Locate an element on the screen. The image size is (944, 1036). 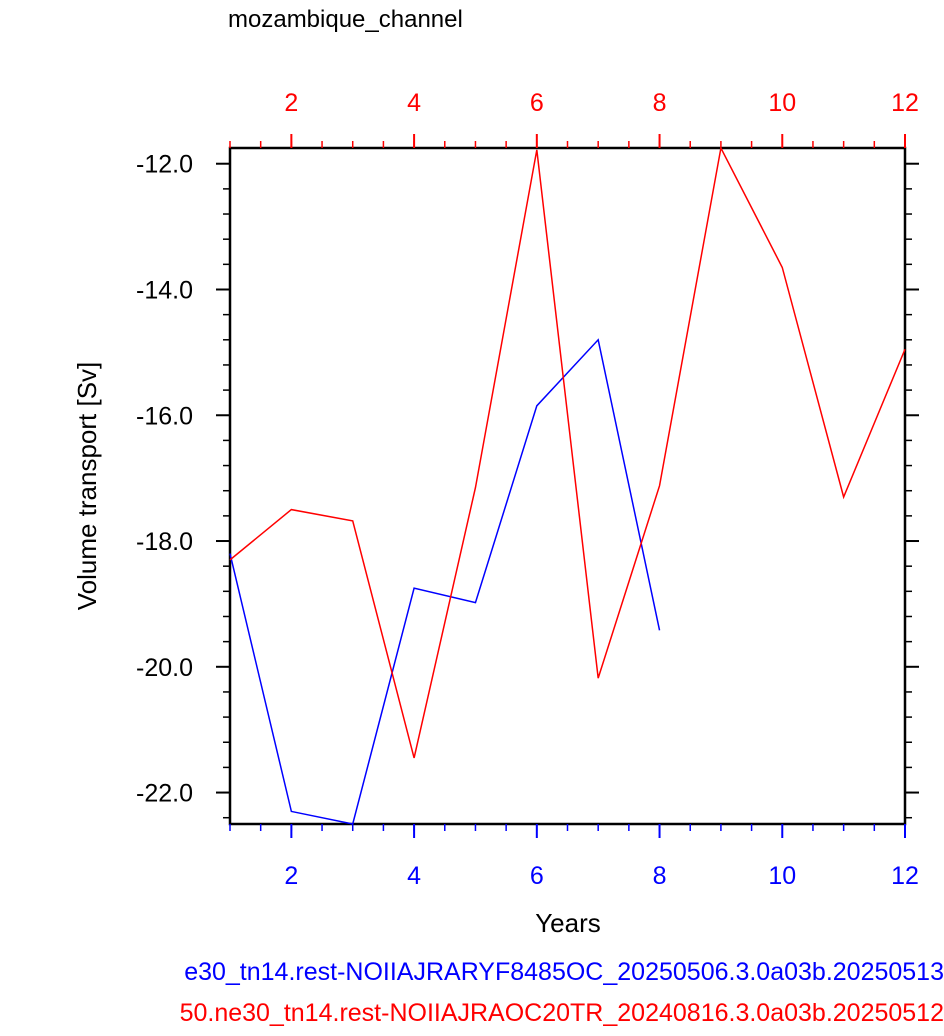
y-tick-labels: -12.0 -14.0 -16.0 -18.0 -20.0 -22.0 is located at coordinates (164, 479).